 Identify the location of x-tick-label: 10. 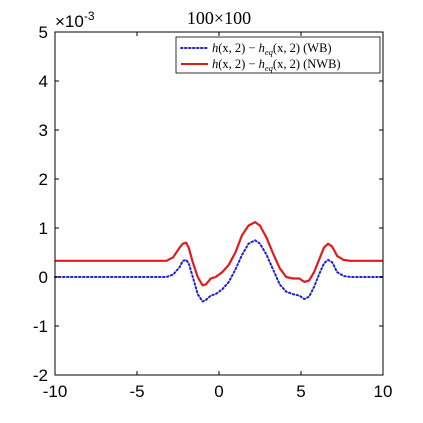
(383, 391).